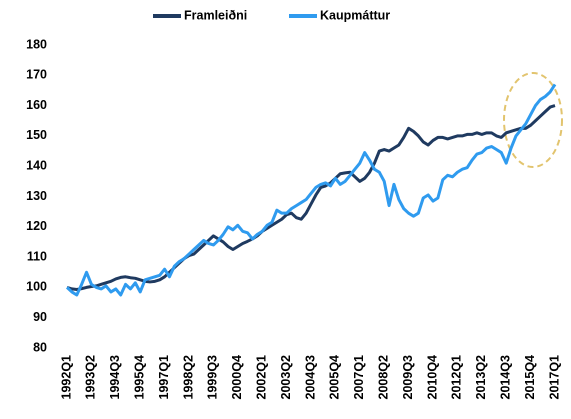 The width and height of the screenshot is (571, 419). What do you see at coordinates (286, 377) in the screenshot?
I see `x-tick-label: 2003Q2` at bounding box center [286, 377].